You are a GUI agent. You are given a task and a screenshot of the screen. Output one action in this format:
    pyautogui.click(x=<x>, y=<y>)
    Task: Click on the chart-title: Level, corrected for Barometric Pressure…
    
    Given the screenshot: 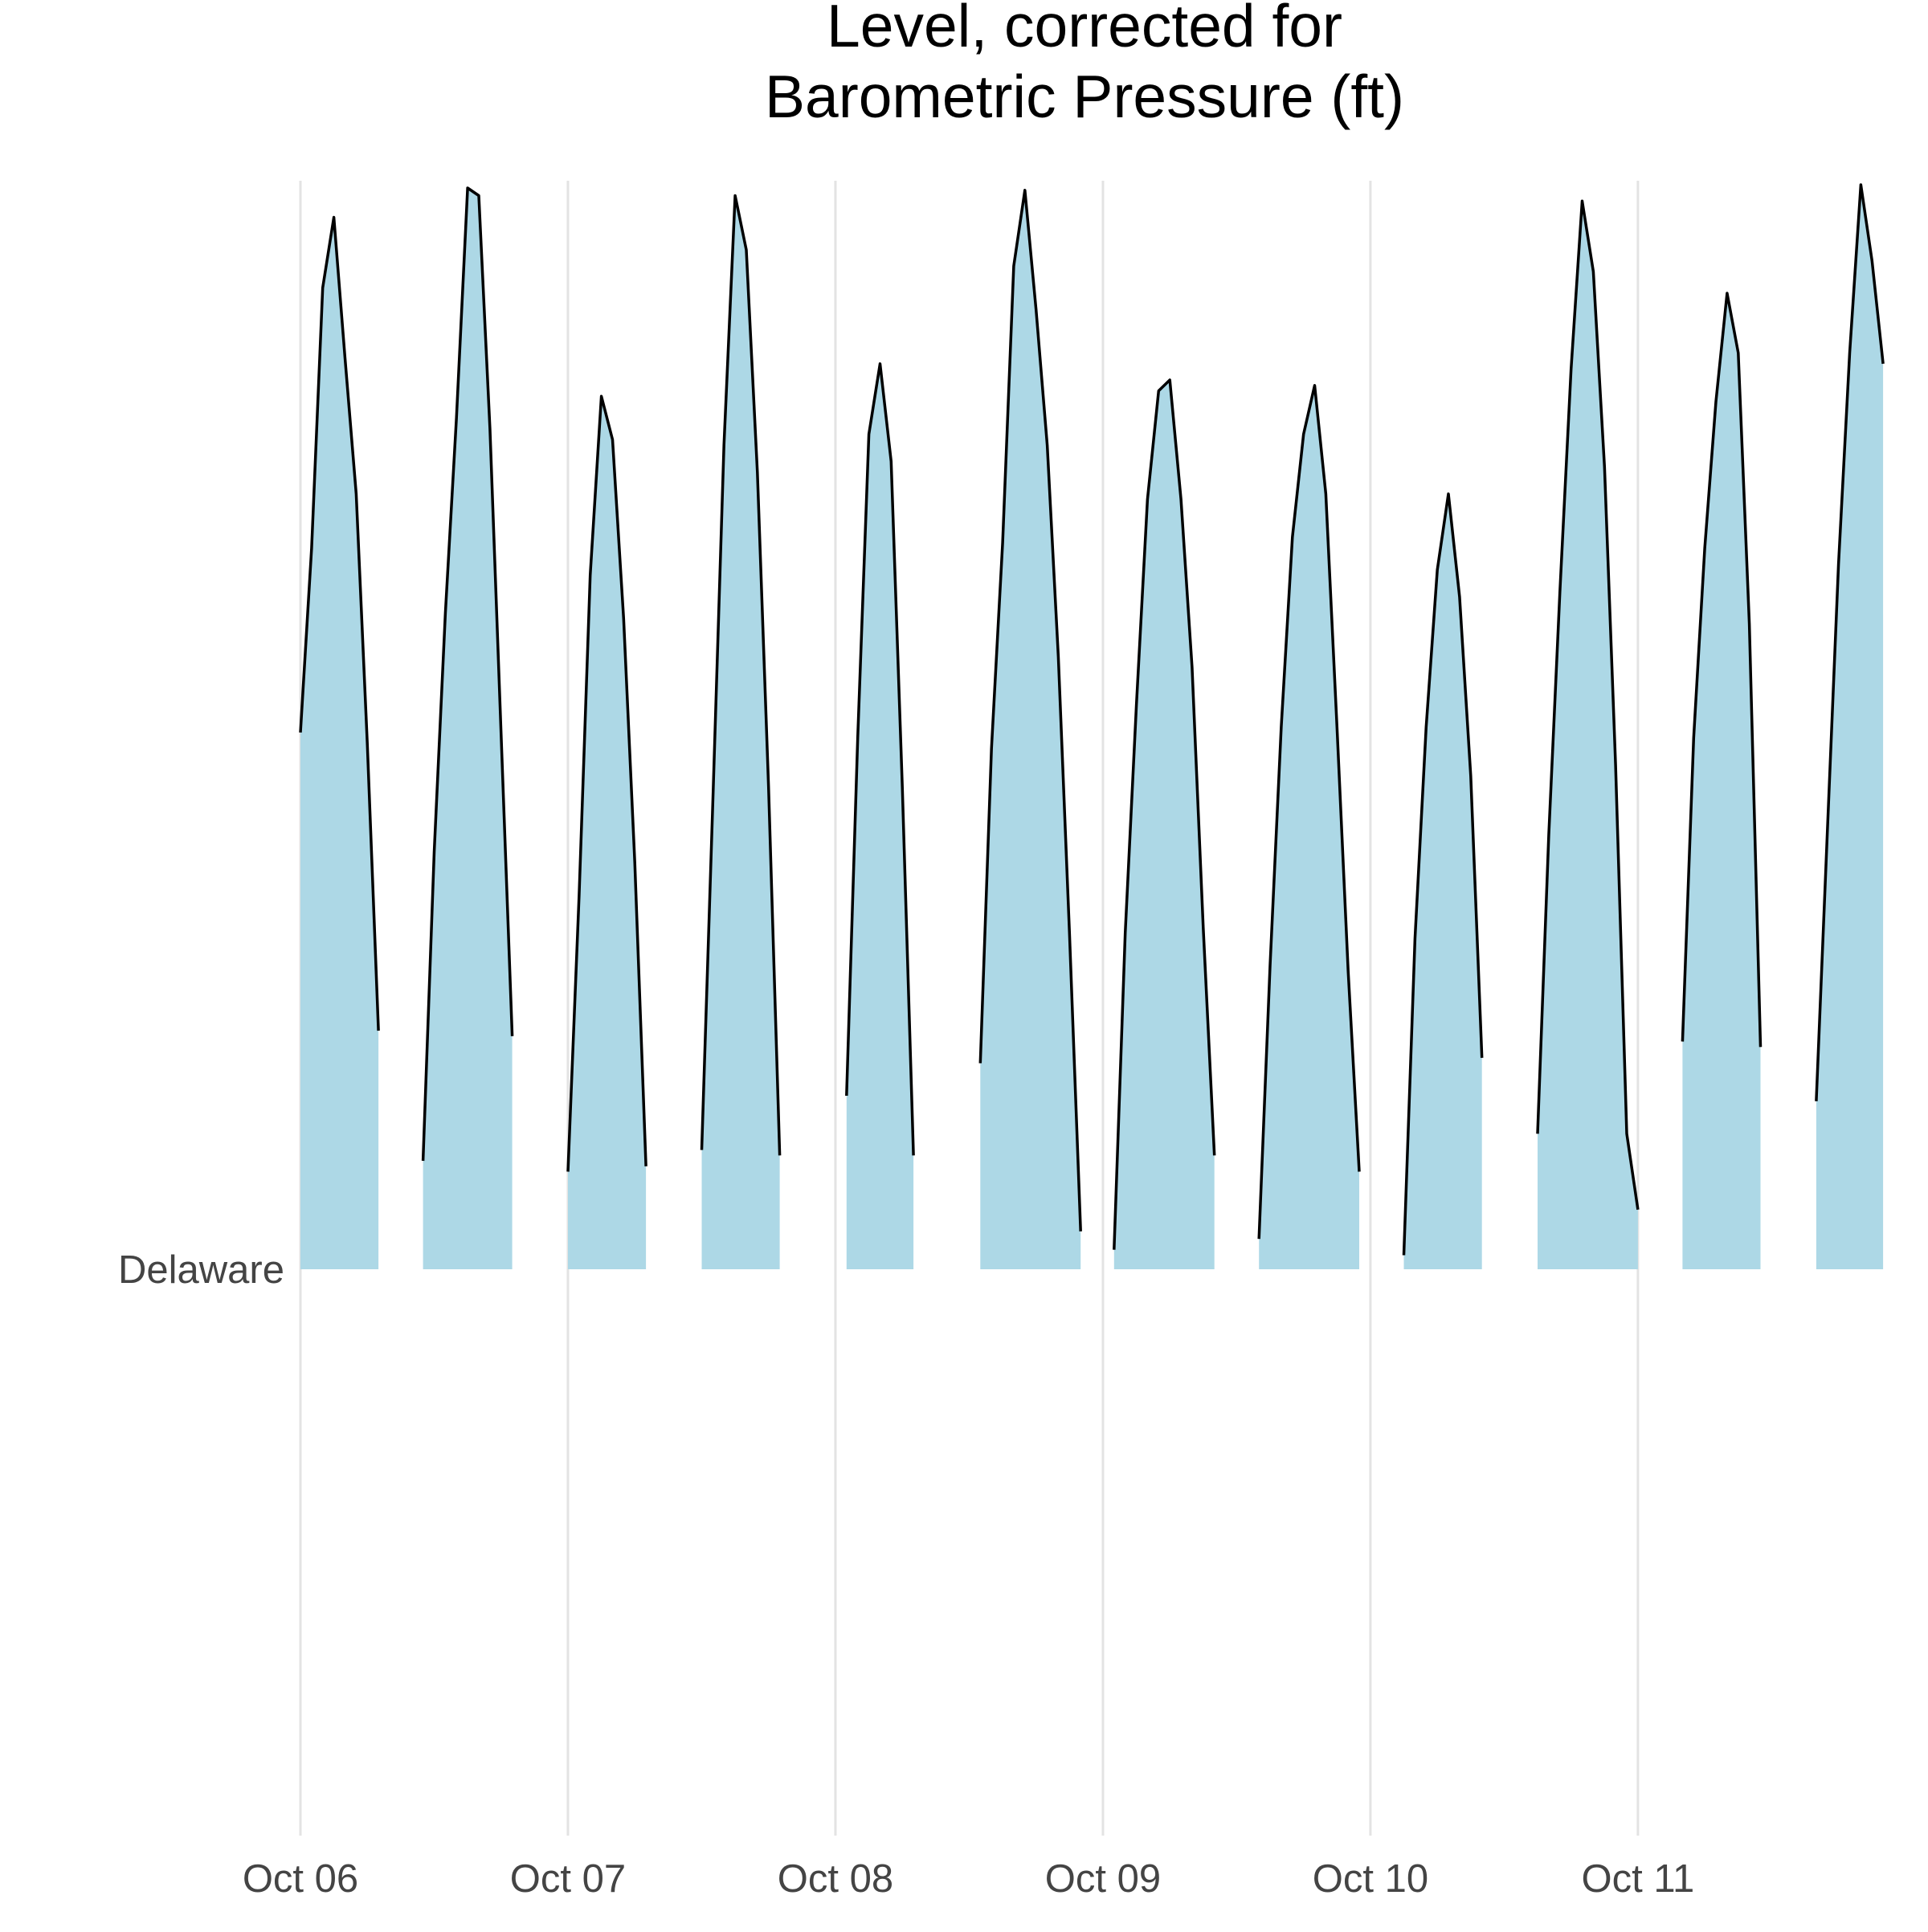 What is the action you would take?
    pyautogui.click(x=1084, y=65)
    